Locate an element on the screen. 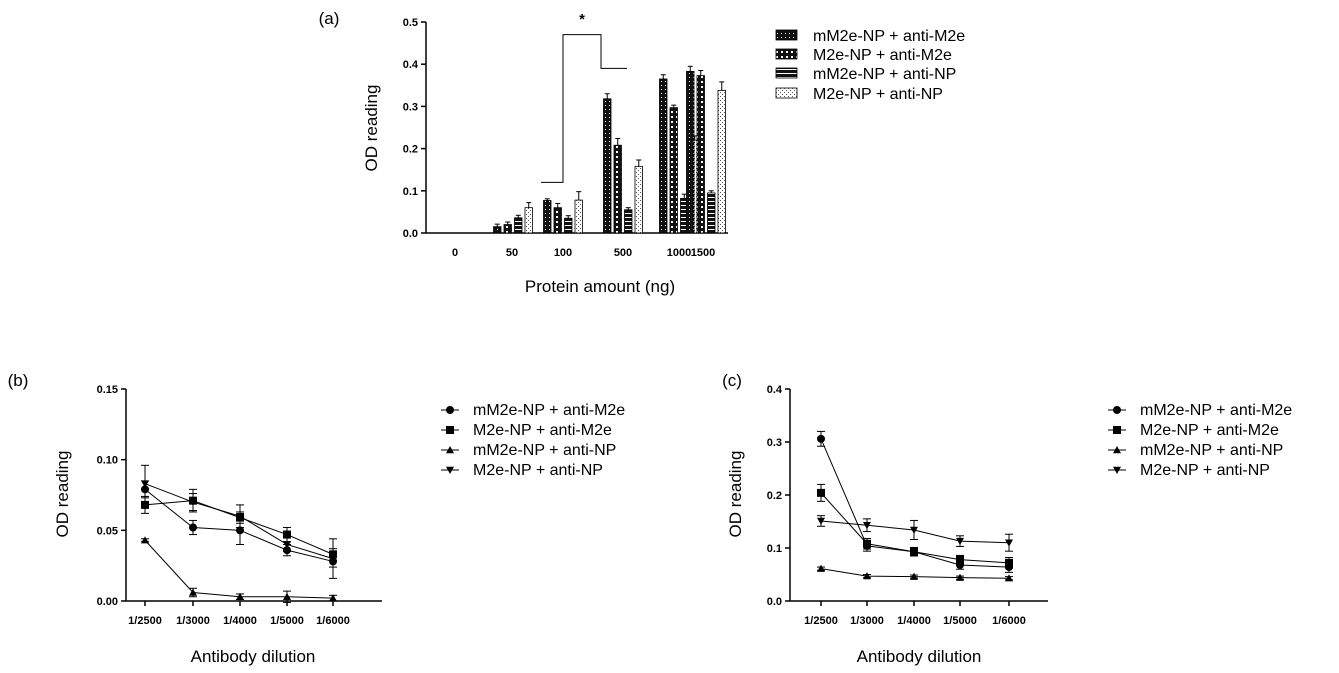 The image size is (1339, 673). x-tick-label-c: 1/6000 is located at coordinates (1009, 621).